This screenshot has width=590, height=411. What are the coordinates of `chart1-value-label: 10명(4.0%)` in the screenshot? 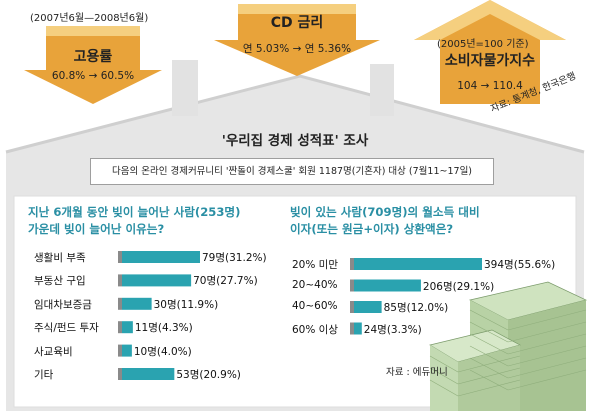 It's located at (162, 351).